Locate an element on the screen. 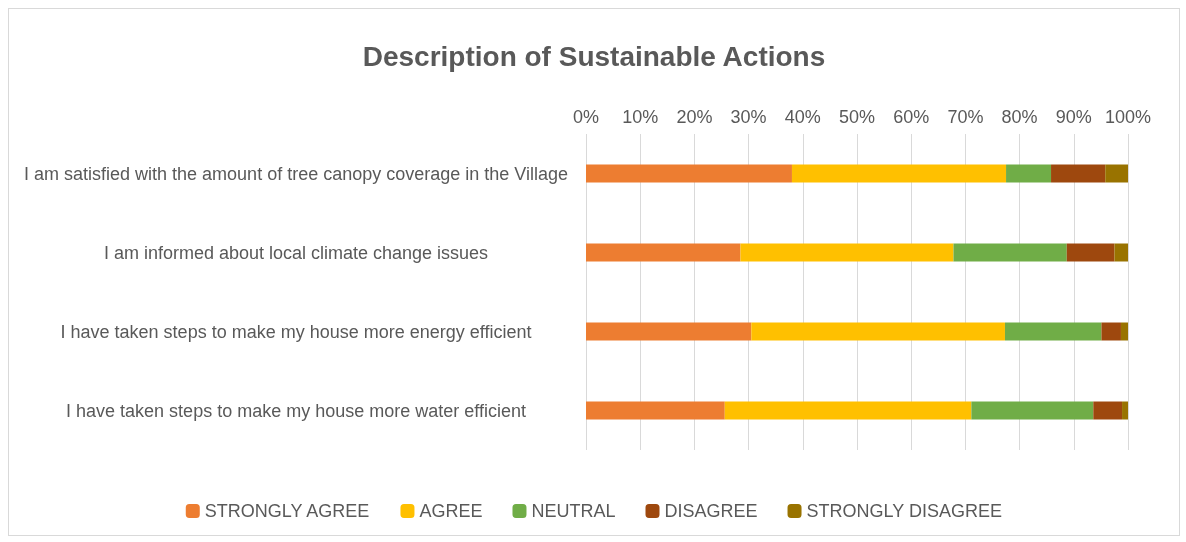  x-tick-label: 60% is located at coordinates (911, 117).